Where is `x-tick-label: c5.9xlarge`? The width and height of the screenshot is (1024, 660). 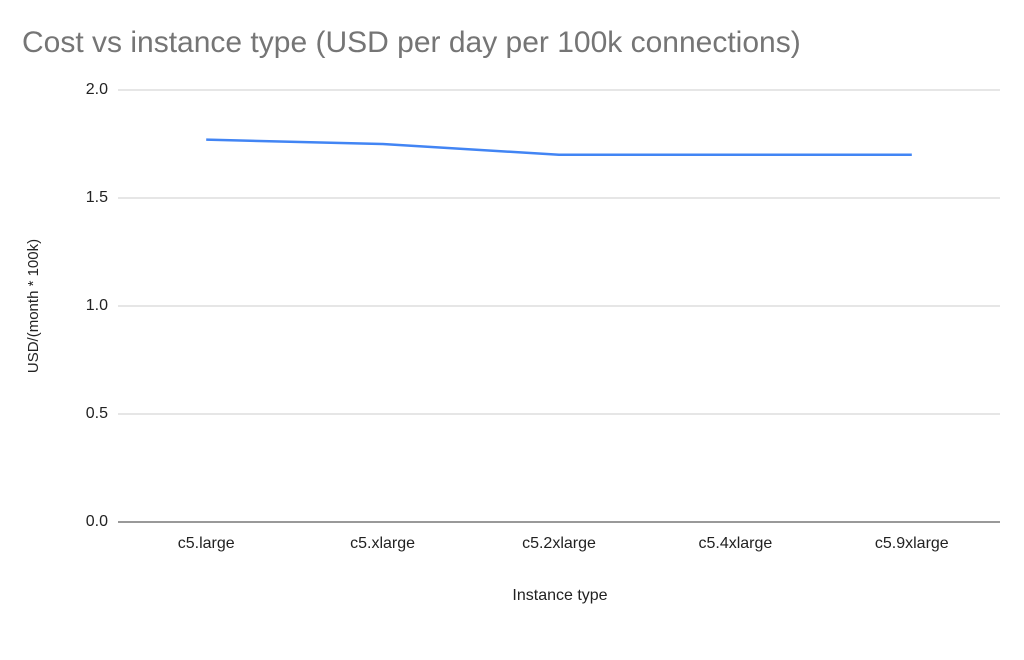
x-tick-label: c5.9xlarge is located at coordinates (912, 543).